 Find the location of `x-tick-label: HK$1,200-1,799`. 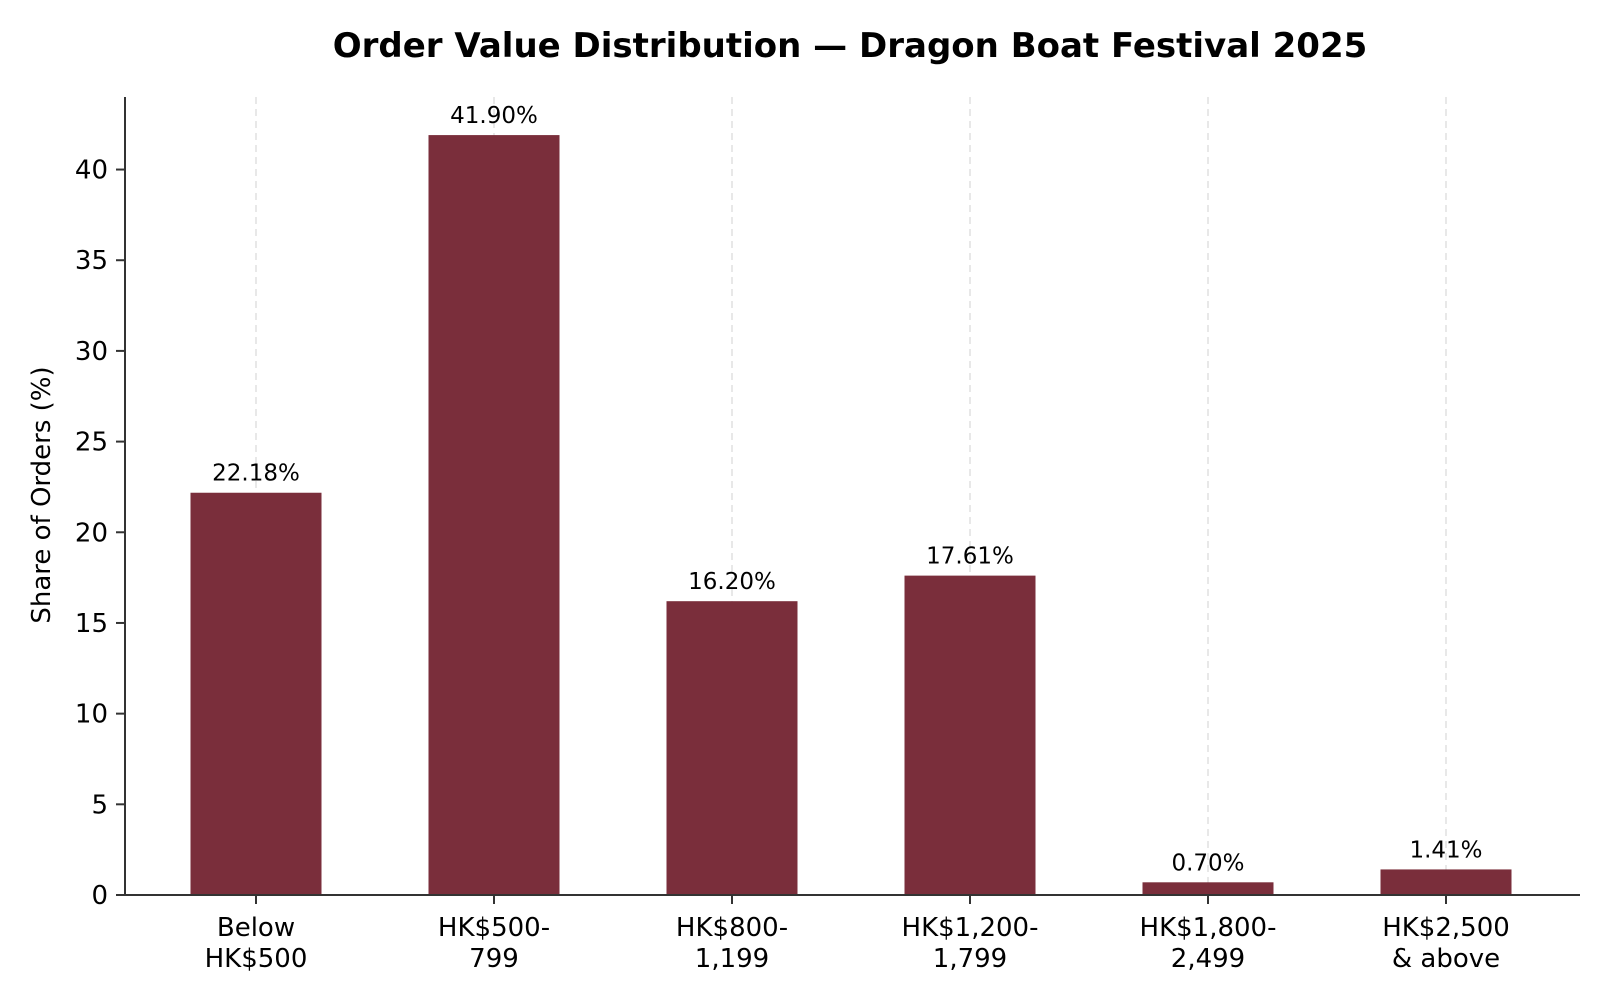

x-tick-label: HK$1,200-1,799 is located at coordinates (970, 943).